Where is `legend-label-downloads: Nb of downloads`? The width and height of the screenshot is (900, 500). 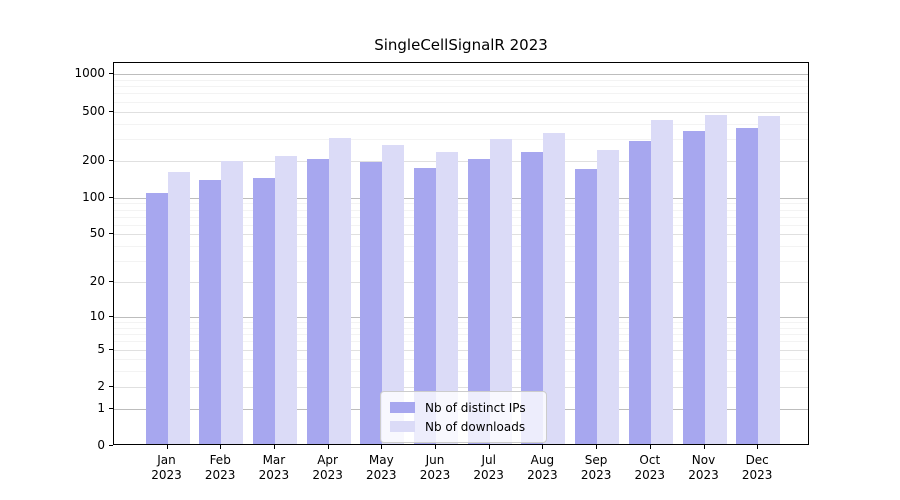 legend-label-downloads: Nb of downloads is located at coordinates (475, 426).